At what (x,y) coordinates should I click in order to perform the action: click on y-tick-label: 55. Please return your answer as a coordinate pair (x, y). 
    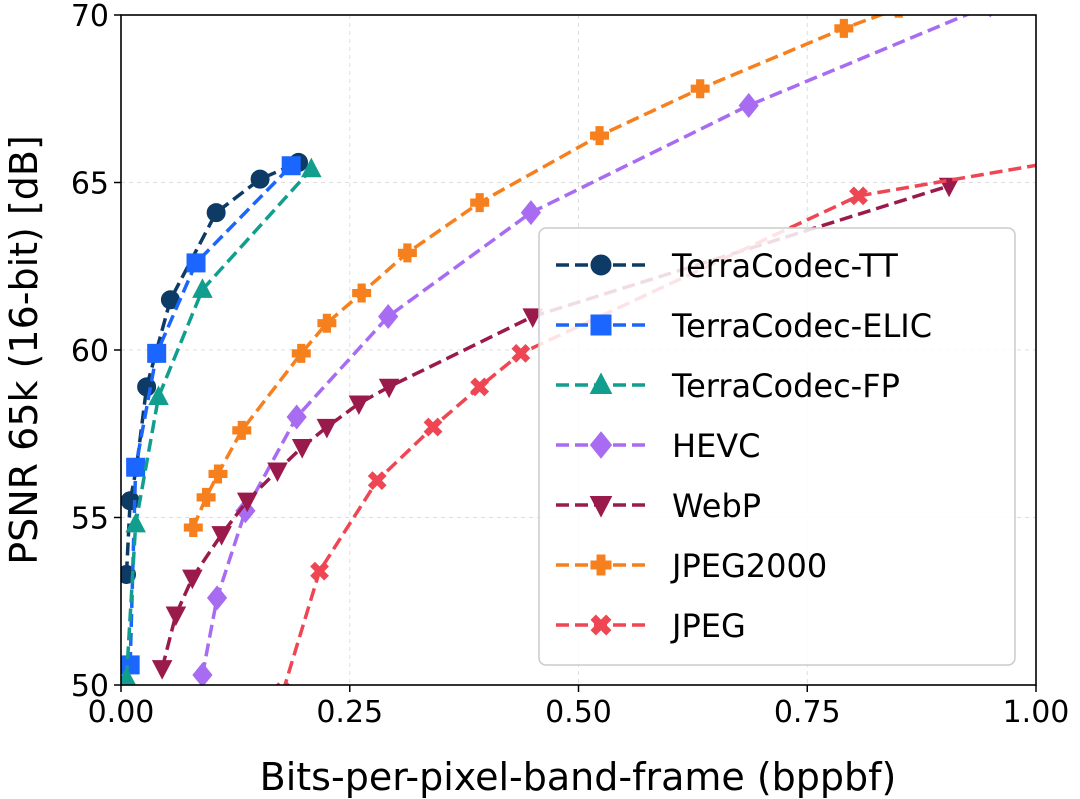
    Looking at the image, I should click on (90, 519).